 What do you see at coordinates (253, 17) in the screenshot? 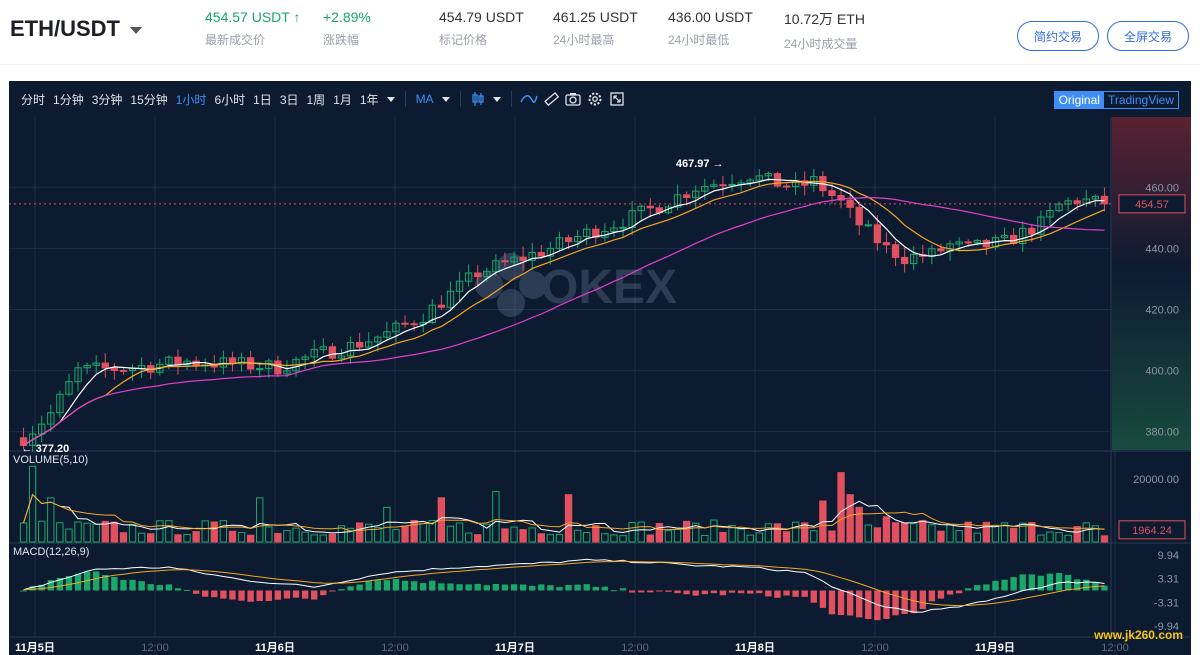
I see `stat-value: 454.57 USDT ↑` at bounding box center [253, 17].